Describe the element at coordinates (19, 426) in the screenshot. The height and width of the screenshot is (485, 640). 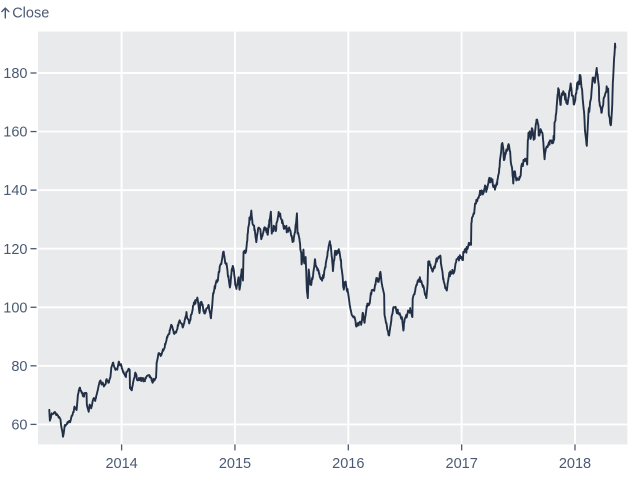
I see `svg-text: 60` at that location.